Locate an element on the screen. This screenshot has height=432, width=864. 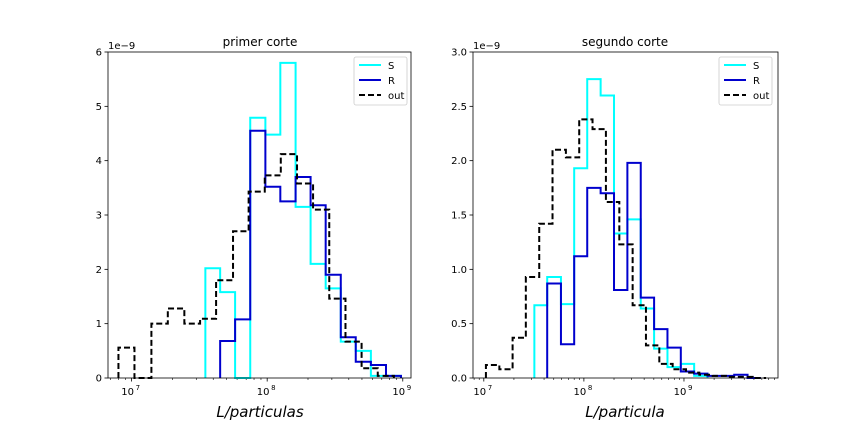
y-tick-label: 1.5 is located at coordinates (459, 216).